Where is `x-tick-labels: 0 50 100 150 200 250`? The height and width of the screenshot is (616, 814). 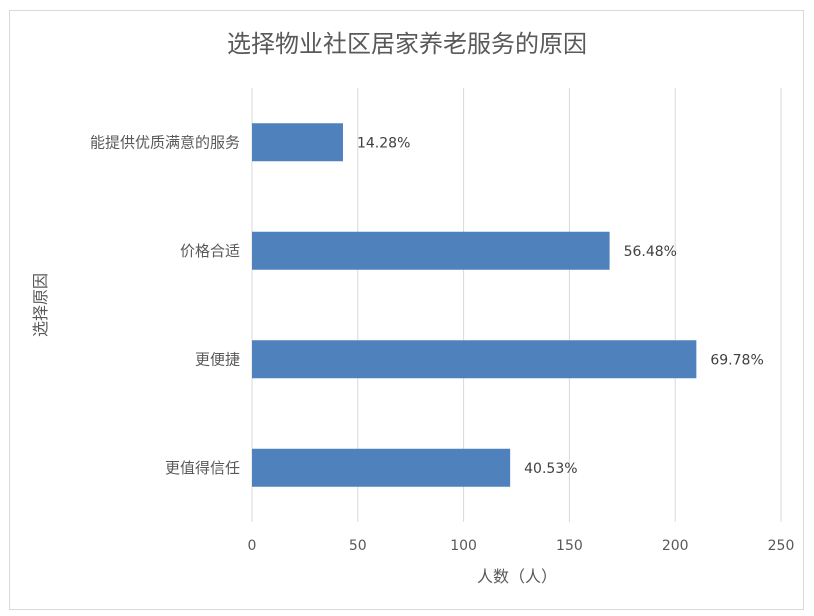 x-tick-labels: 0 50 100 150 200 250 is located at coordinates (521, 546).